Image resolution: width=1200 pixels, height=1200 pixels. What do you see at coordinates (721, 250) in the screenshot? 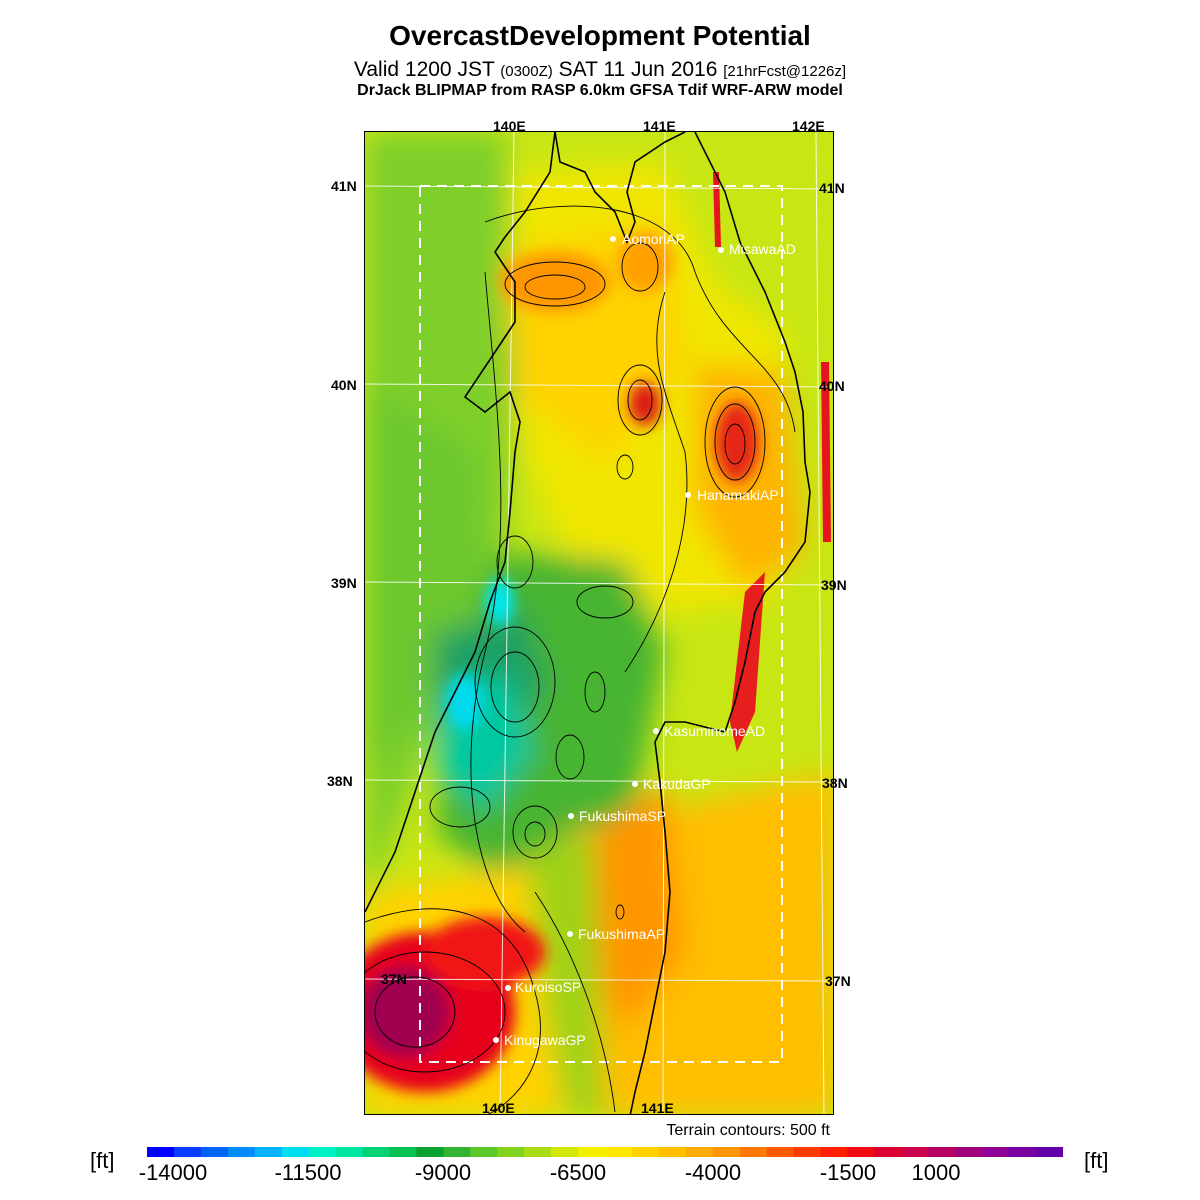
I see `station-dot-misawaad` at bounding box center [721, 250].